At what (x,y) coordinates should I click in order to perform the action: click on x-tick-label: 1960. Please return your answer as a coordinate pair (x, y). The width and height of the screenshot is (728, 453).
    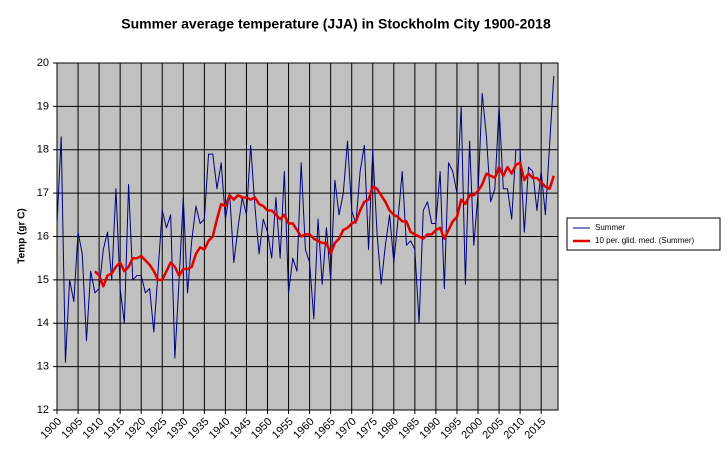
    Looking at the image, I should click on (304, 429).